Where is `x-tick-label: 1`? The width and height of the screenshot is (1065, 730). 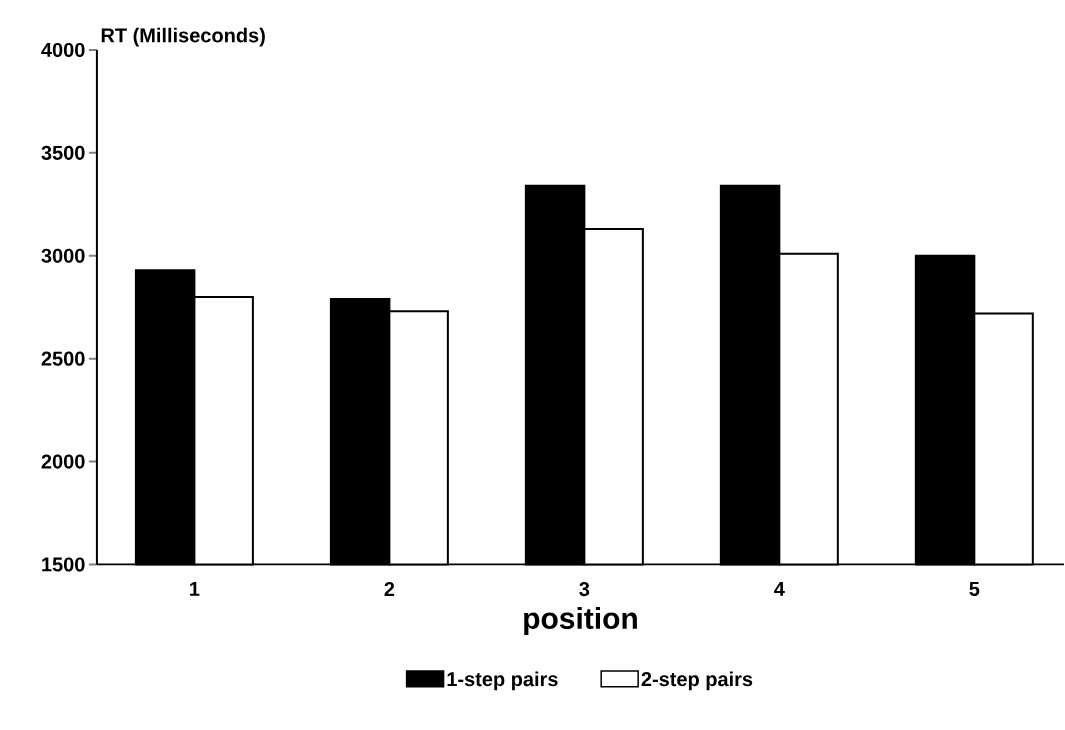
x-tick-label: 1 is located at coordinates (195, 588).